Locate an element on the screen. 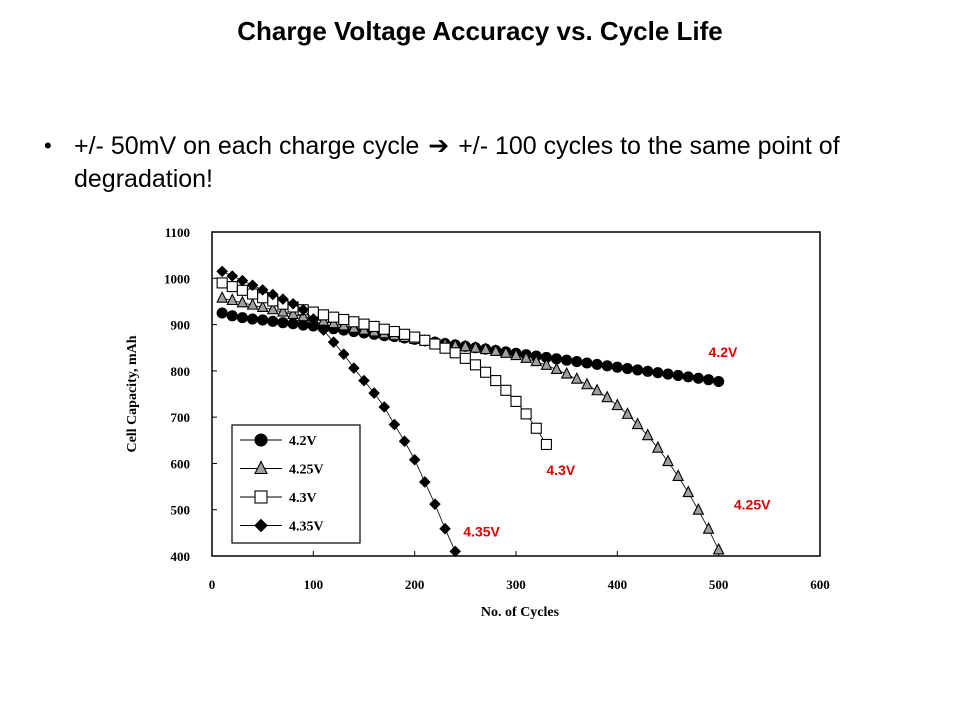 Image resolution: width=960 pixels, height=720 pixels. x-tick-label: 400 is located at coordinates (618, 584).